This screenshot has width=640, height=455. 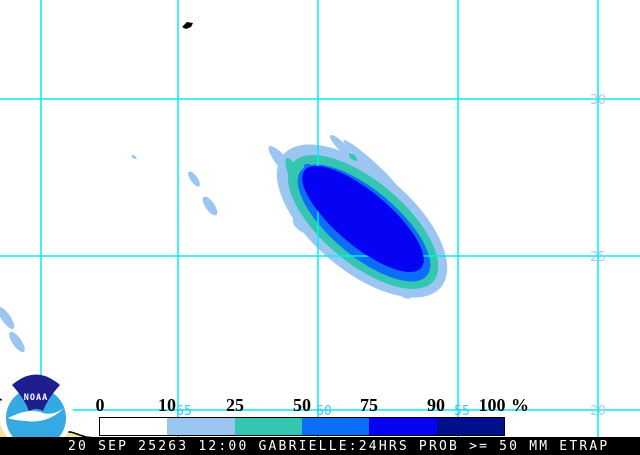 What do you see at coordinates (235, 405) in the screenshot?
I see `legend-tick-25: 25` at bounding box center [235, 405].